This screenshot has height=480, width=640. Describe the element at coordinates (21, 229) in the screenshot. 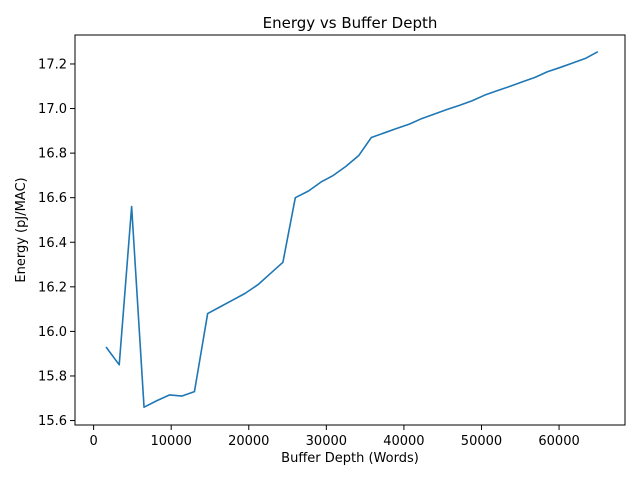

I see `y-axis-label: Energy (pJ/MAC)` at that location.